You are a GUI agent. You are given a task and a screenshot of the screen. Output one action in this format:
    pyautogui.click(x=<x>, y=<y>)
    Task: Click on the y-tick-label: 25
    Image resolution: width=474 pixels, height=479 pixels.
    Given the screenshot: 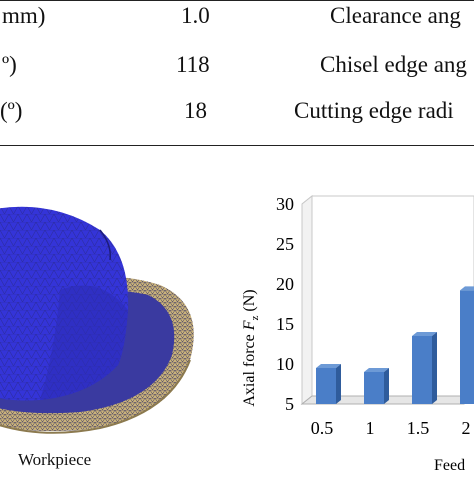 What is the action you would take?
    pyautogui.click(x=285, y=244)
    